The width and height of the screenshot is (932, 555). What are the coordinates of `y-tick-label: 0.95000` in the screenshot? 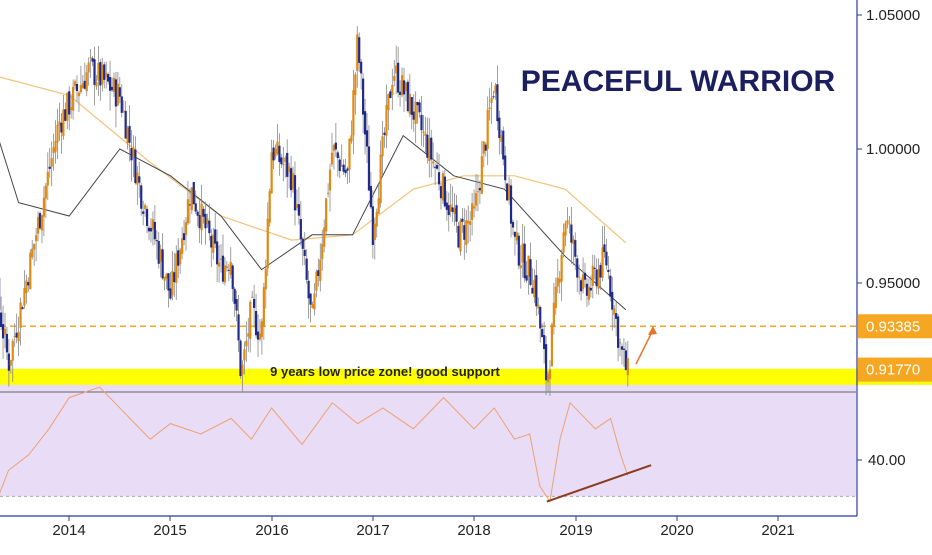 It's located at (893, 283).